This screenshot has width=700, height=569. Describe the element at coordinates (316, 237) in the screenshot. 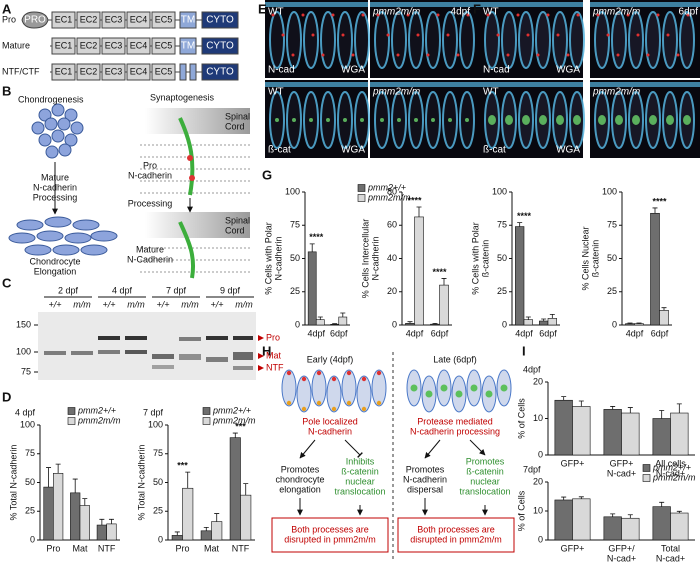

I see `significance: ****` at that location.